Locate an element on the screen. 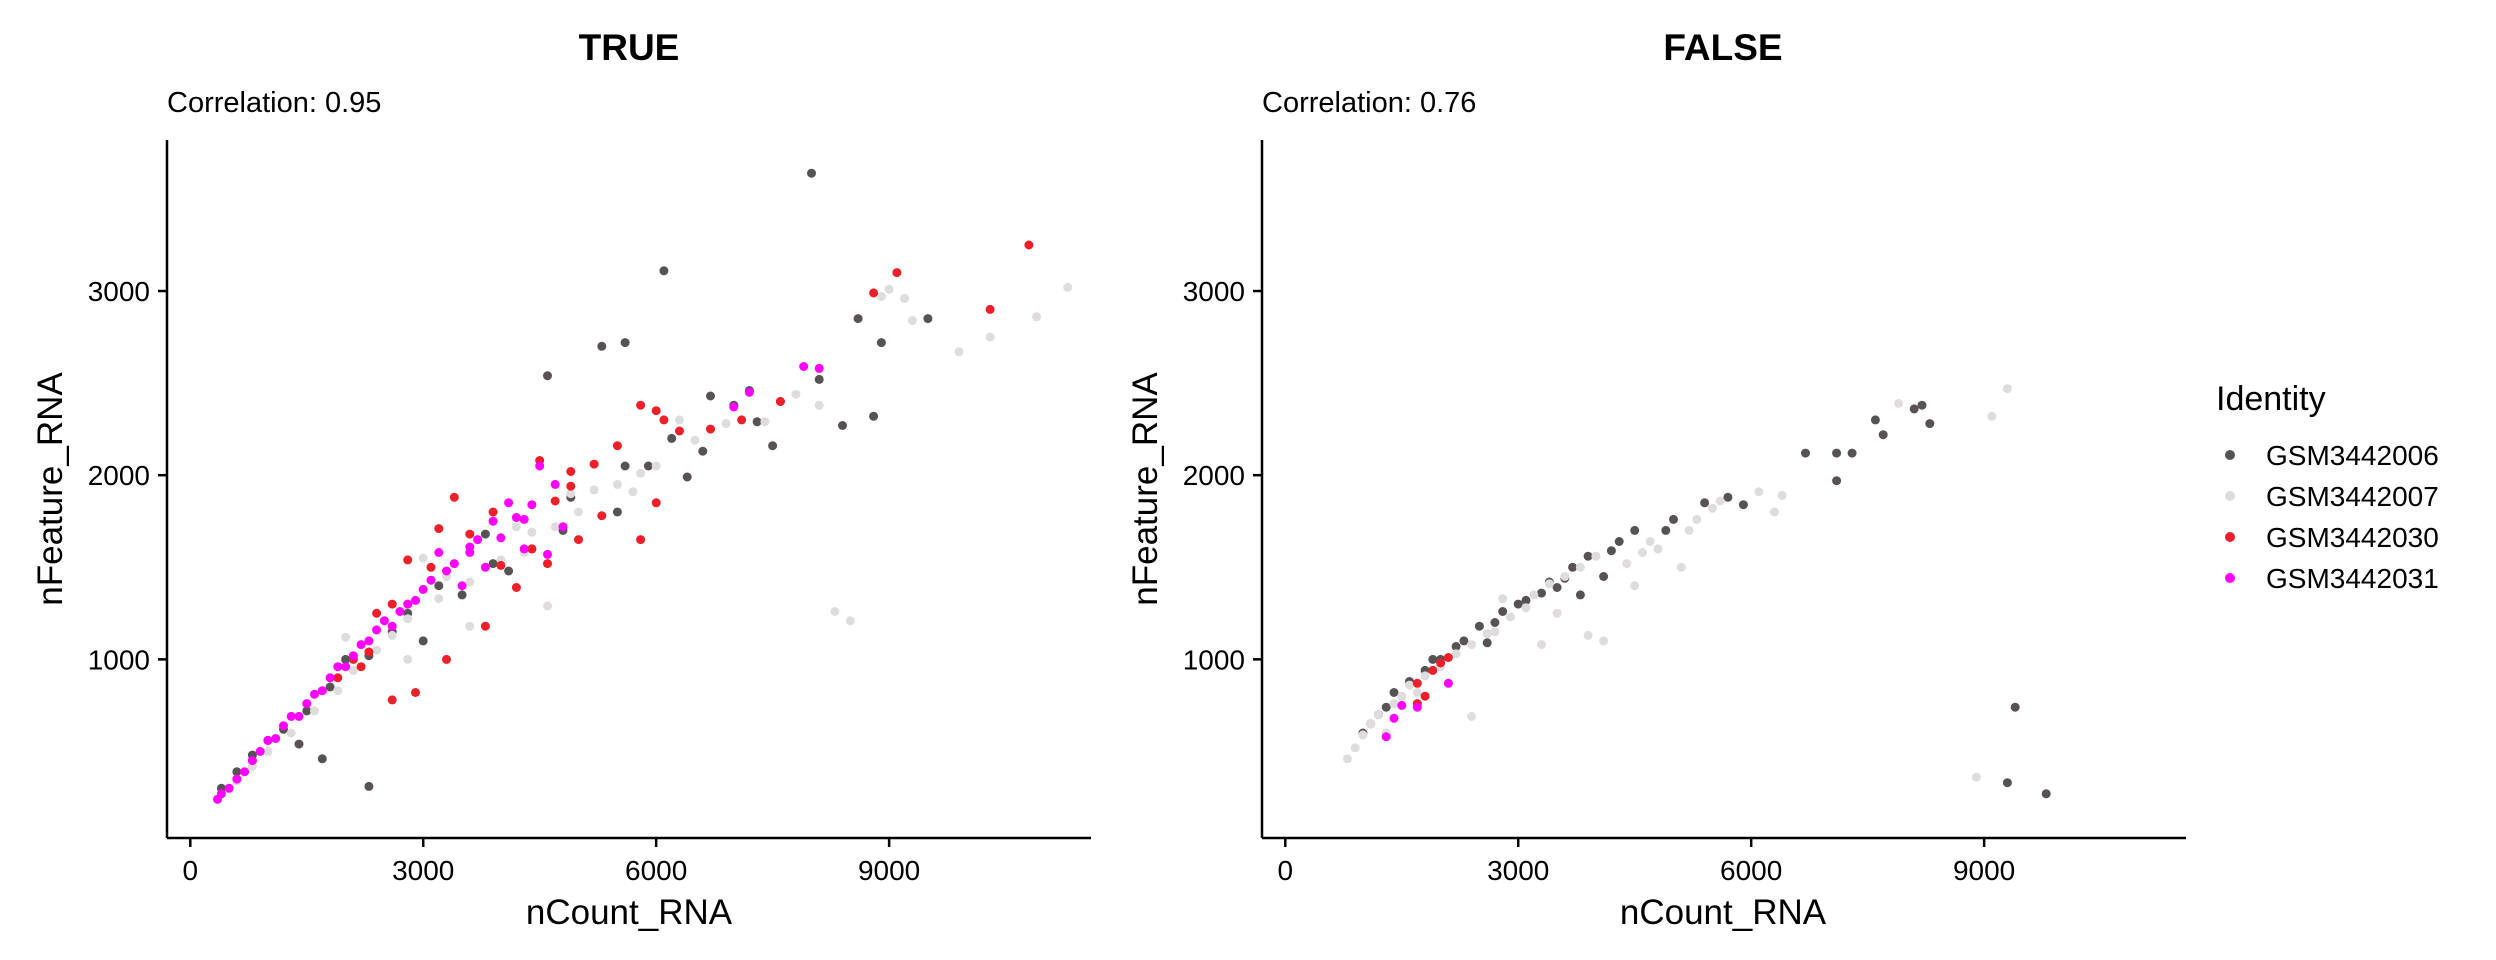 The image size is (2496, 960). legend-label: GSM3442030 is located at coordinates (2352, 537).